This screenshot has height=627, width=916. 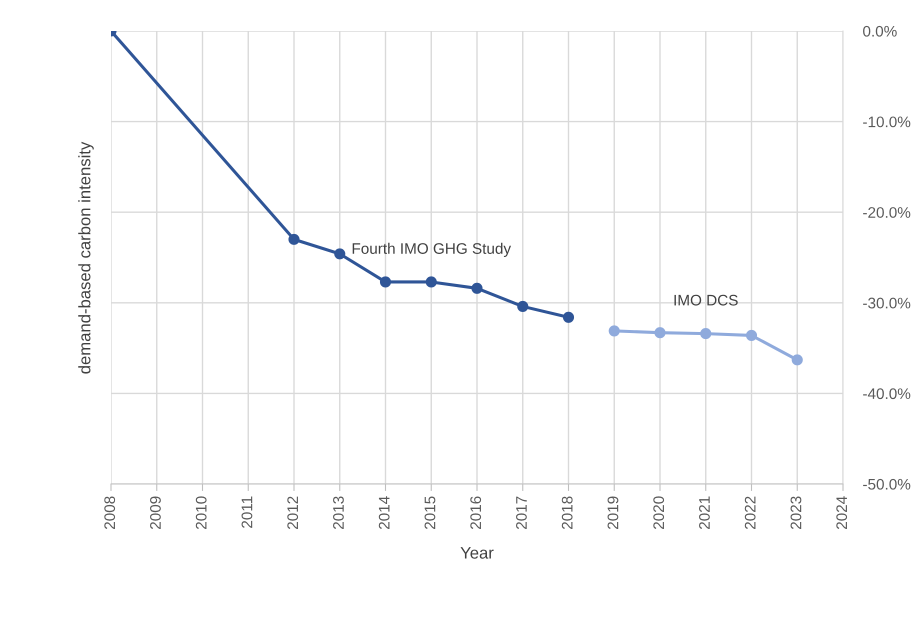 What do you see at coordinates (886, 212) in the screenshot?
I see `y-tick-label: -20.0%` at bounding box center [886, 212].